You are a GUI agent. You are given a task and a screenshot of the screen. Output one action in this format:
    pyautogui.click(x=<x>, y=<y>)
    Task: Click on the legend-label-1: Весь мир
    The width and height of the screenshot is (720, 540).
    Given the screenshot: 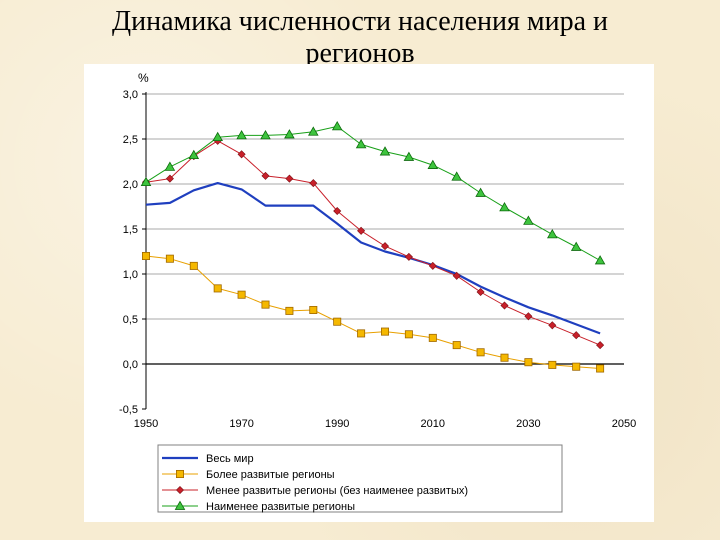 What is the action you would take?
    pyautogui.click(x=230, y=459)
    